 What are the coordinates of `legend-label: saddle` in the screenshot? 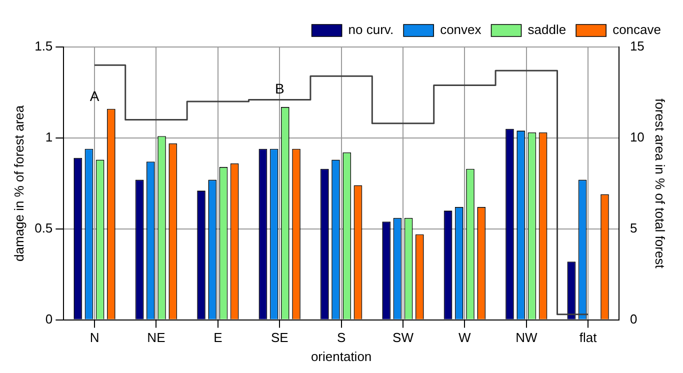 It's located at (547, 30).